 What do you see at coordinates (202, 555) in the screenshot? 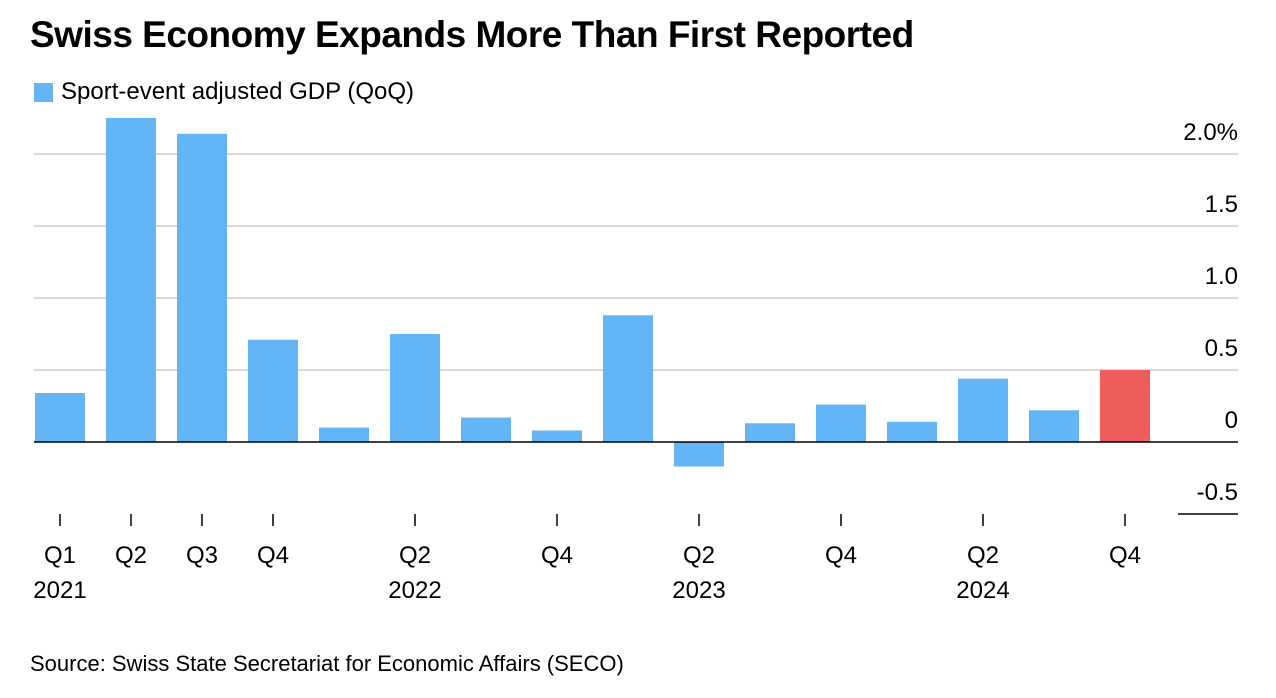
I see `x-tick-label: Q3` at bounding box center [202, 555].